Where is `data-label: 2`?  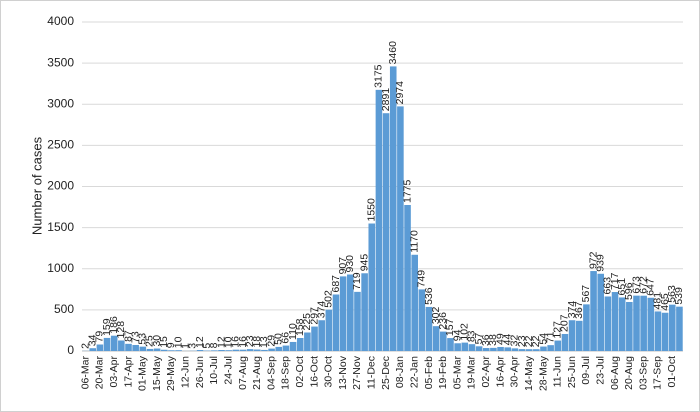 data-label: 2 is located at coordinates (85, 346).